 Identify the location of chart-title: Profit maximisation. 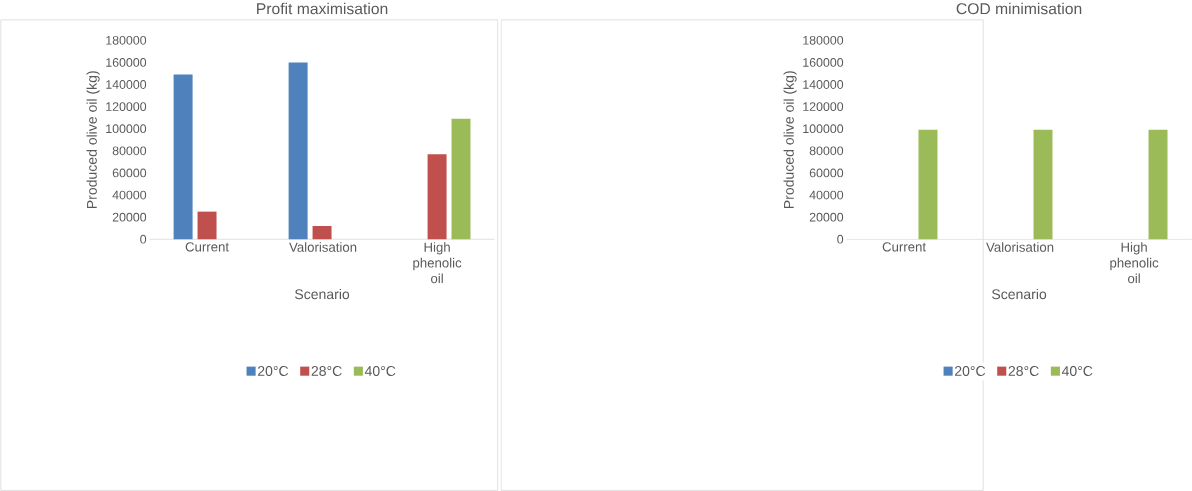
(322, 8).